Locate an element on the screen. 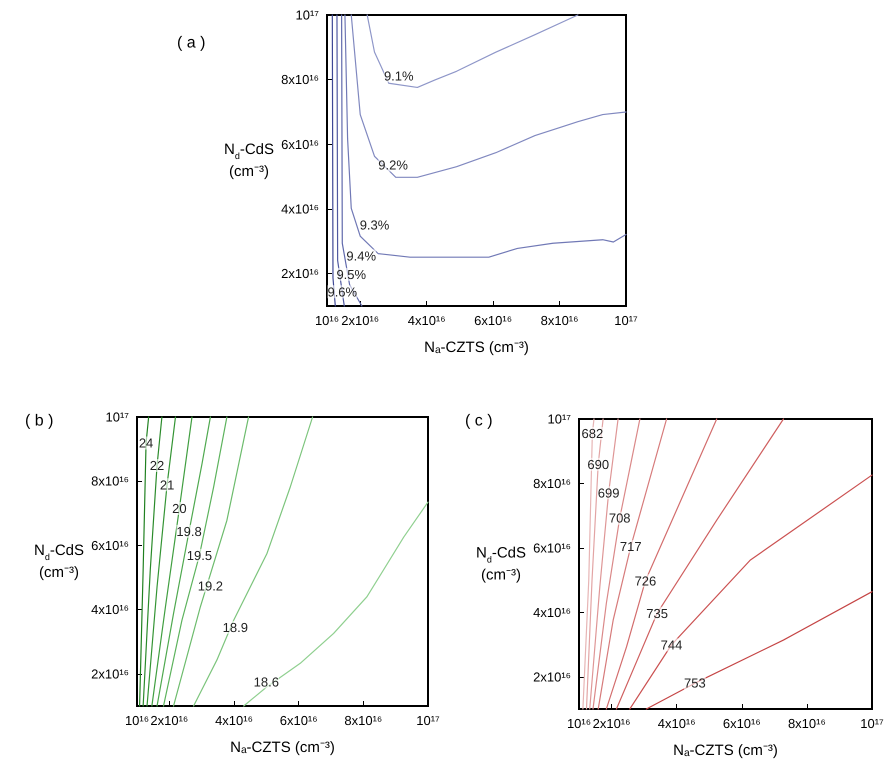 The width and height of the screenshot is (896, 771). annotation: 9.2% is located at coordinates (393, 165).